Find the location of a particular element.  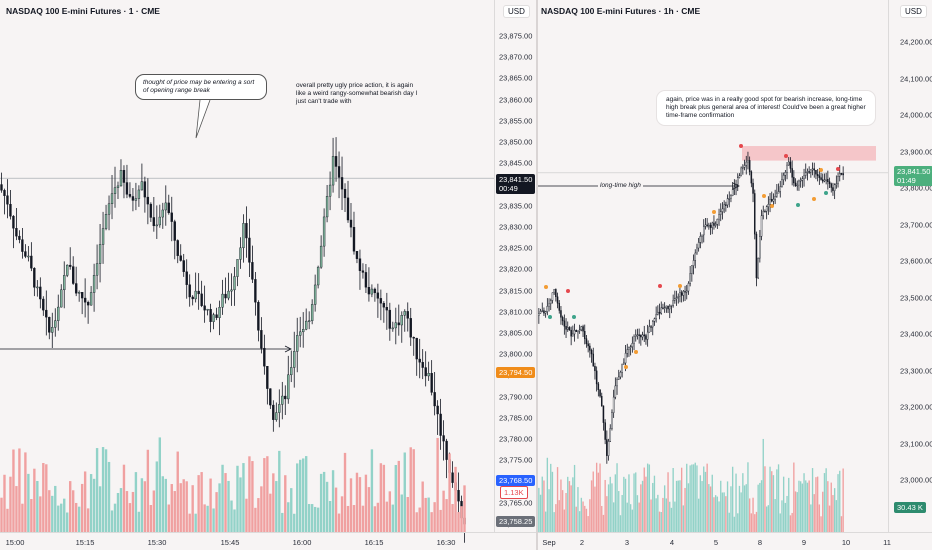

right-time-tick-label: 3 is located at coordinates (627, 542).